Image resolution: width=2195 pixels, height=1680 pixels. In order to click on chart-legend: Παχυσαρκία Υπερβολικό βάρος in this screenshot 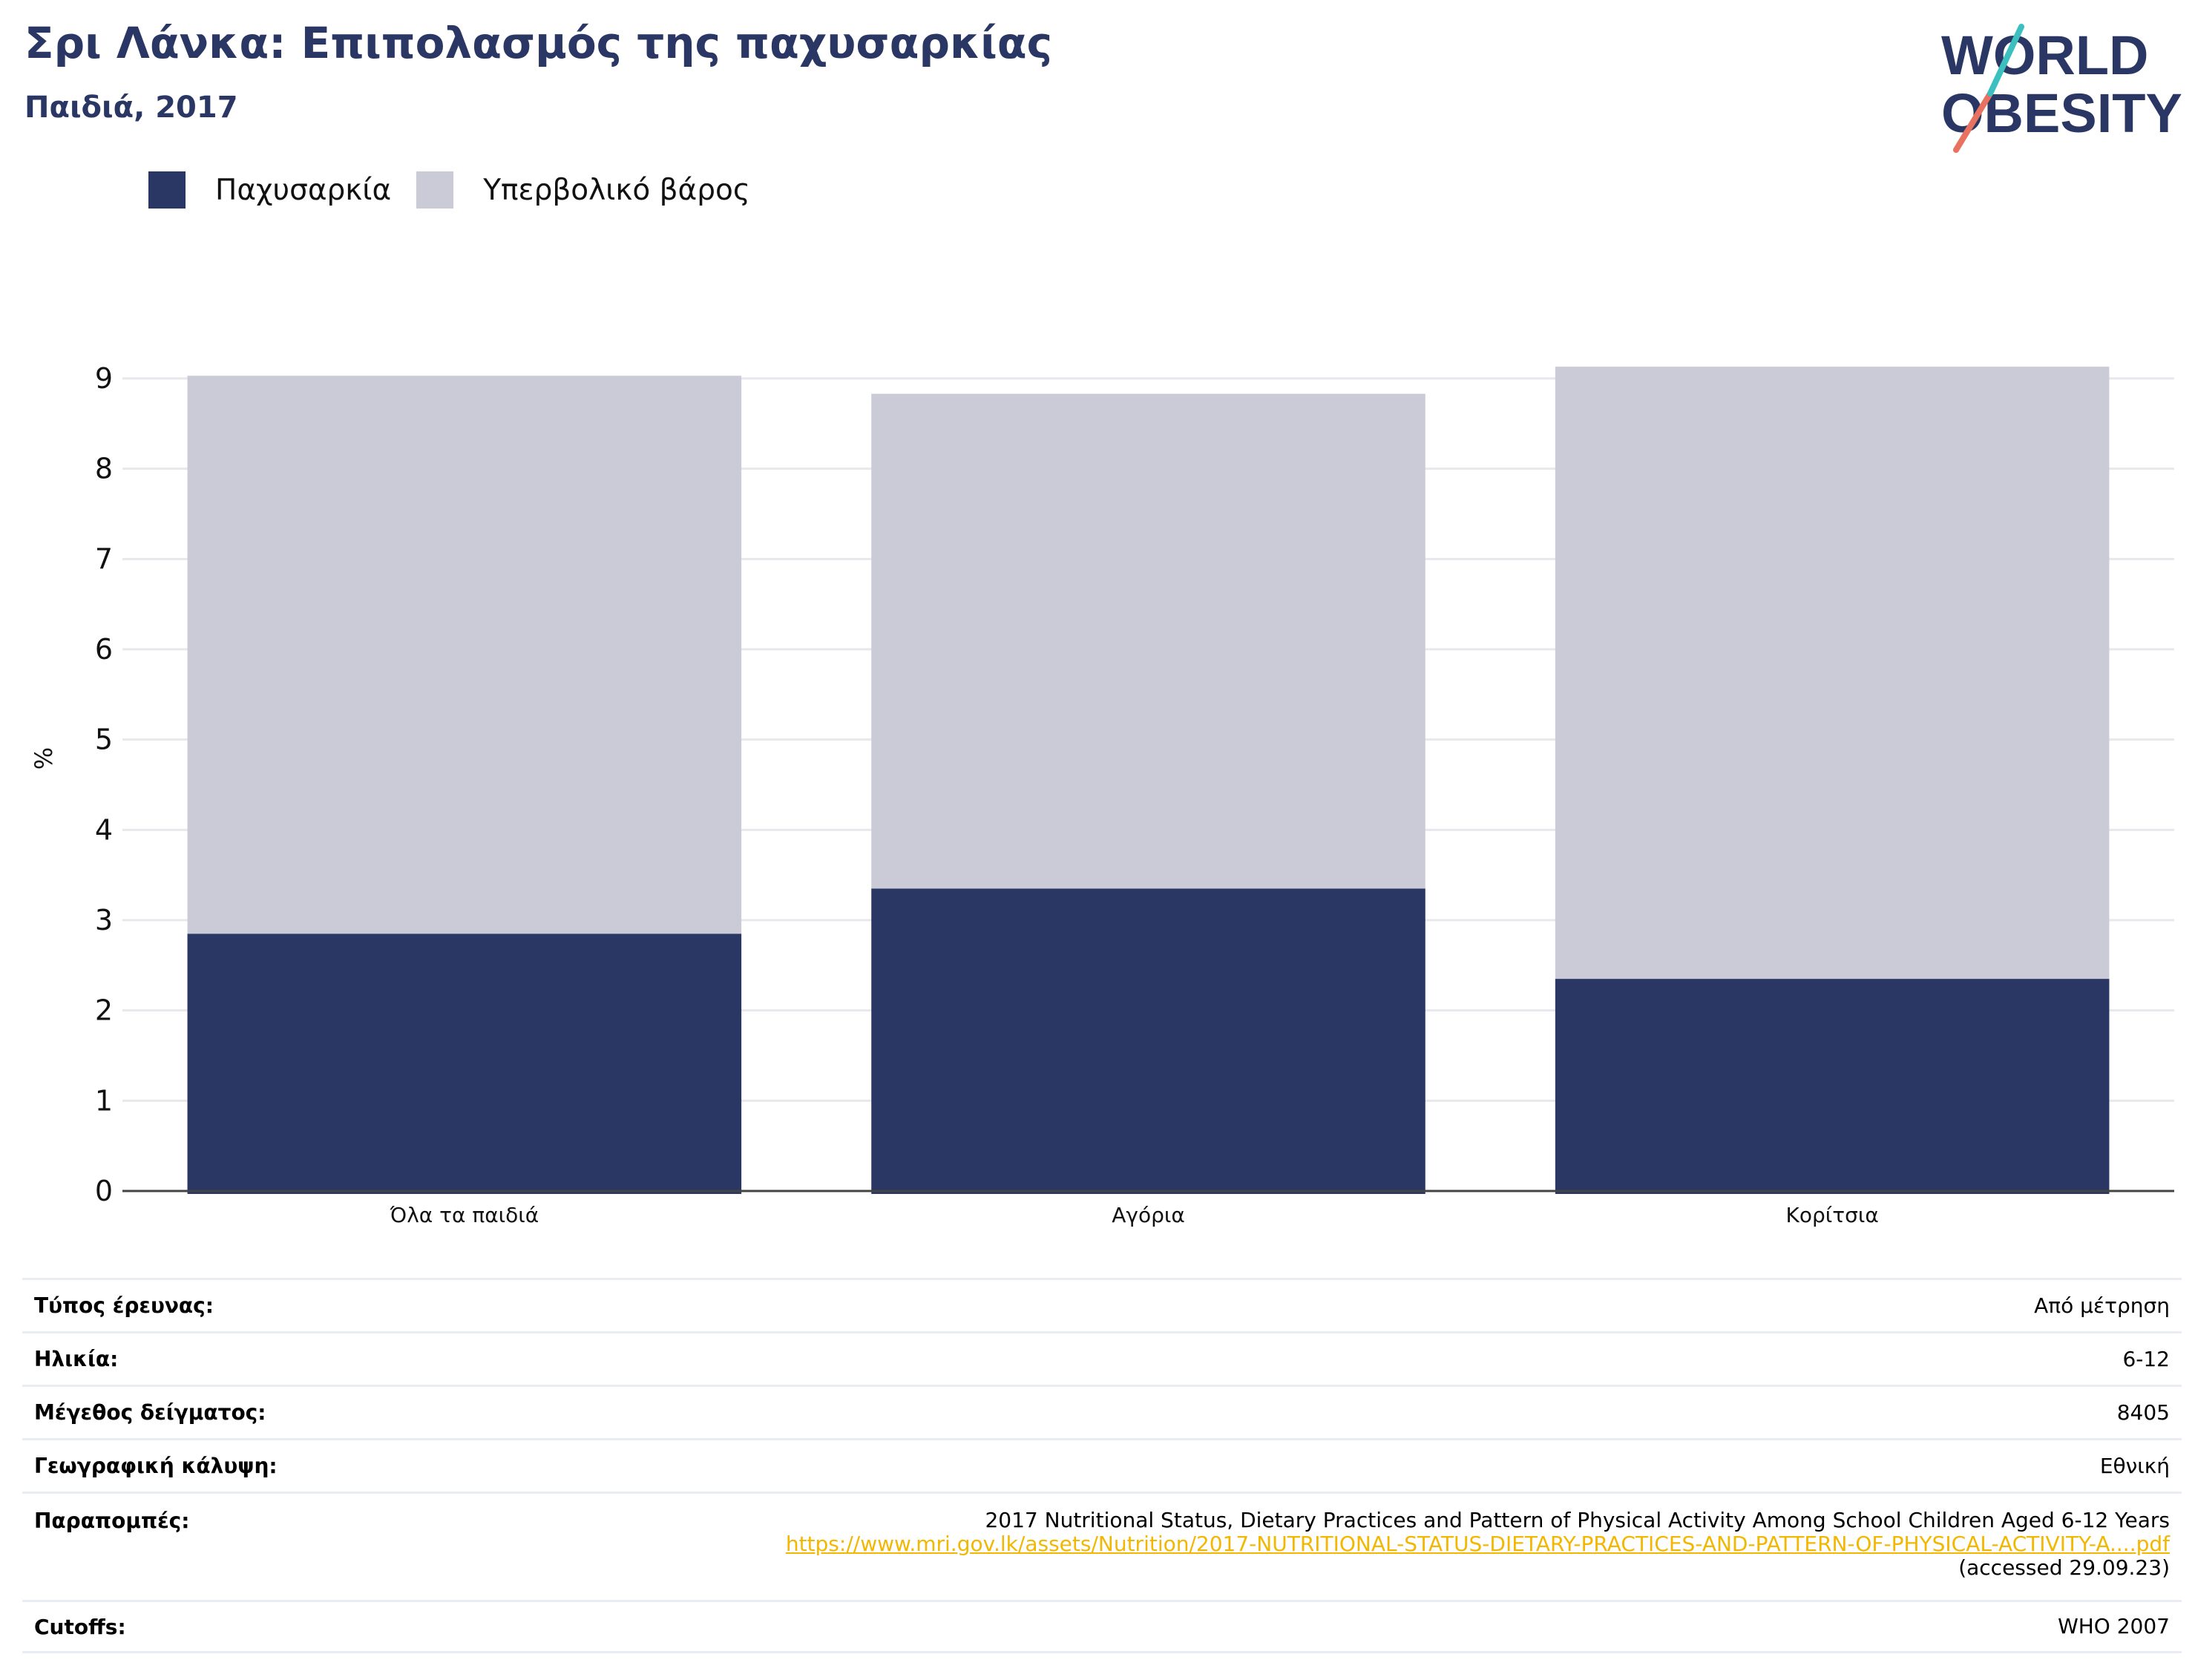, I will do `click(461, 190)`.